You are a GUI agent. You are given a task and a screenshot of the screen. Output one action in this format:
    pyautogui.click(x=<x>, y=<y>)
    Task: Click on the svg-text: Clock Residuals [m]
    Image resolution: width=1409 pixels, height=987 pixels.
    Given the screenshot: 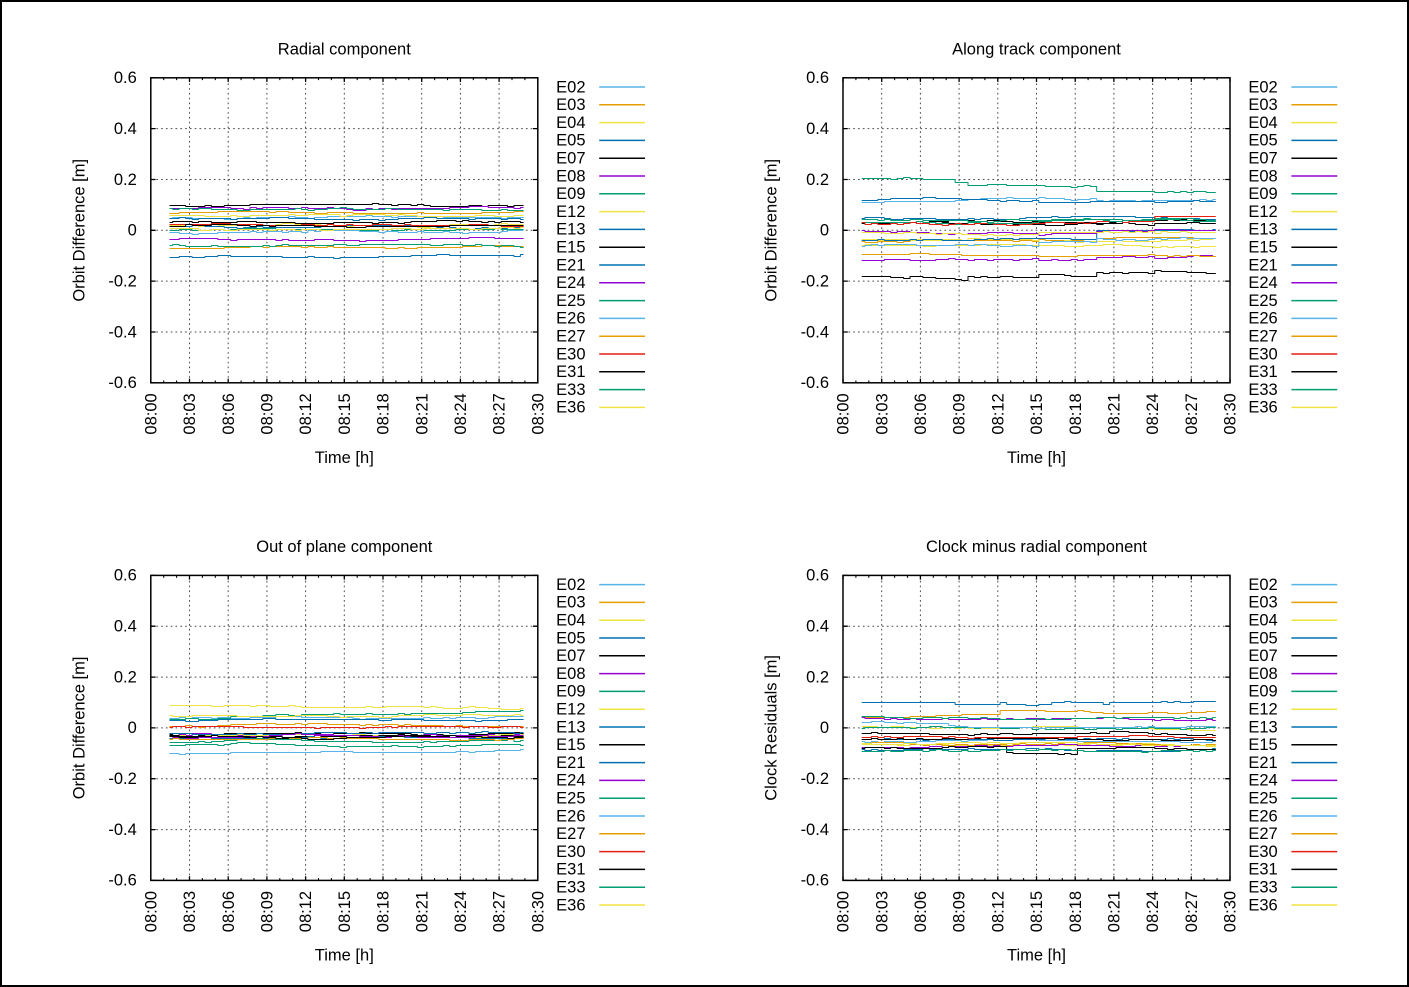 What is the action you would take?
    pyautogui.click(x=772, y=728)
    